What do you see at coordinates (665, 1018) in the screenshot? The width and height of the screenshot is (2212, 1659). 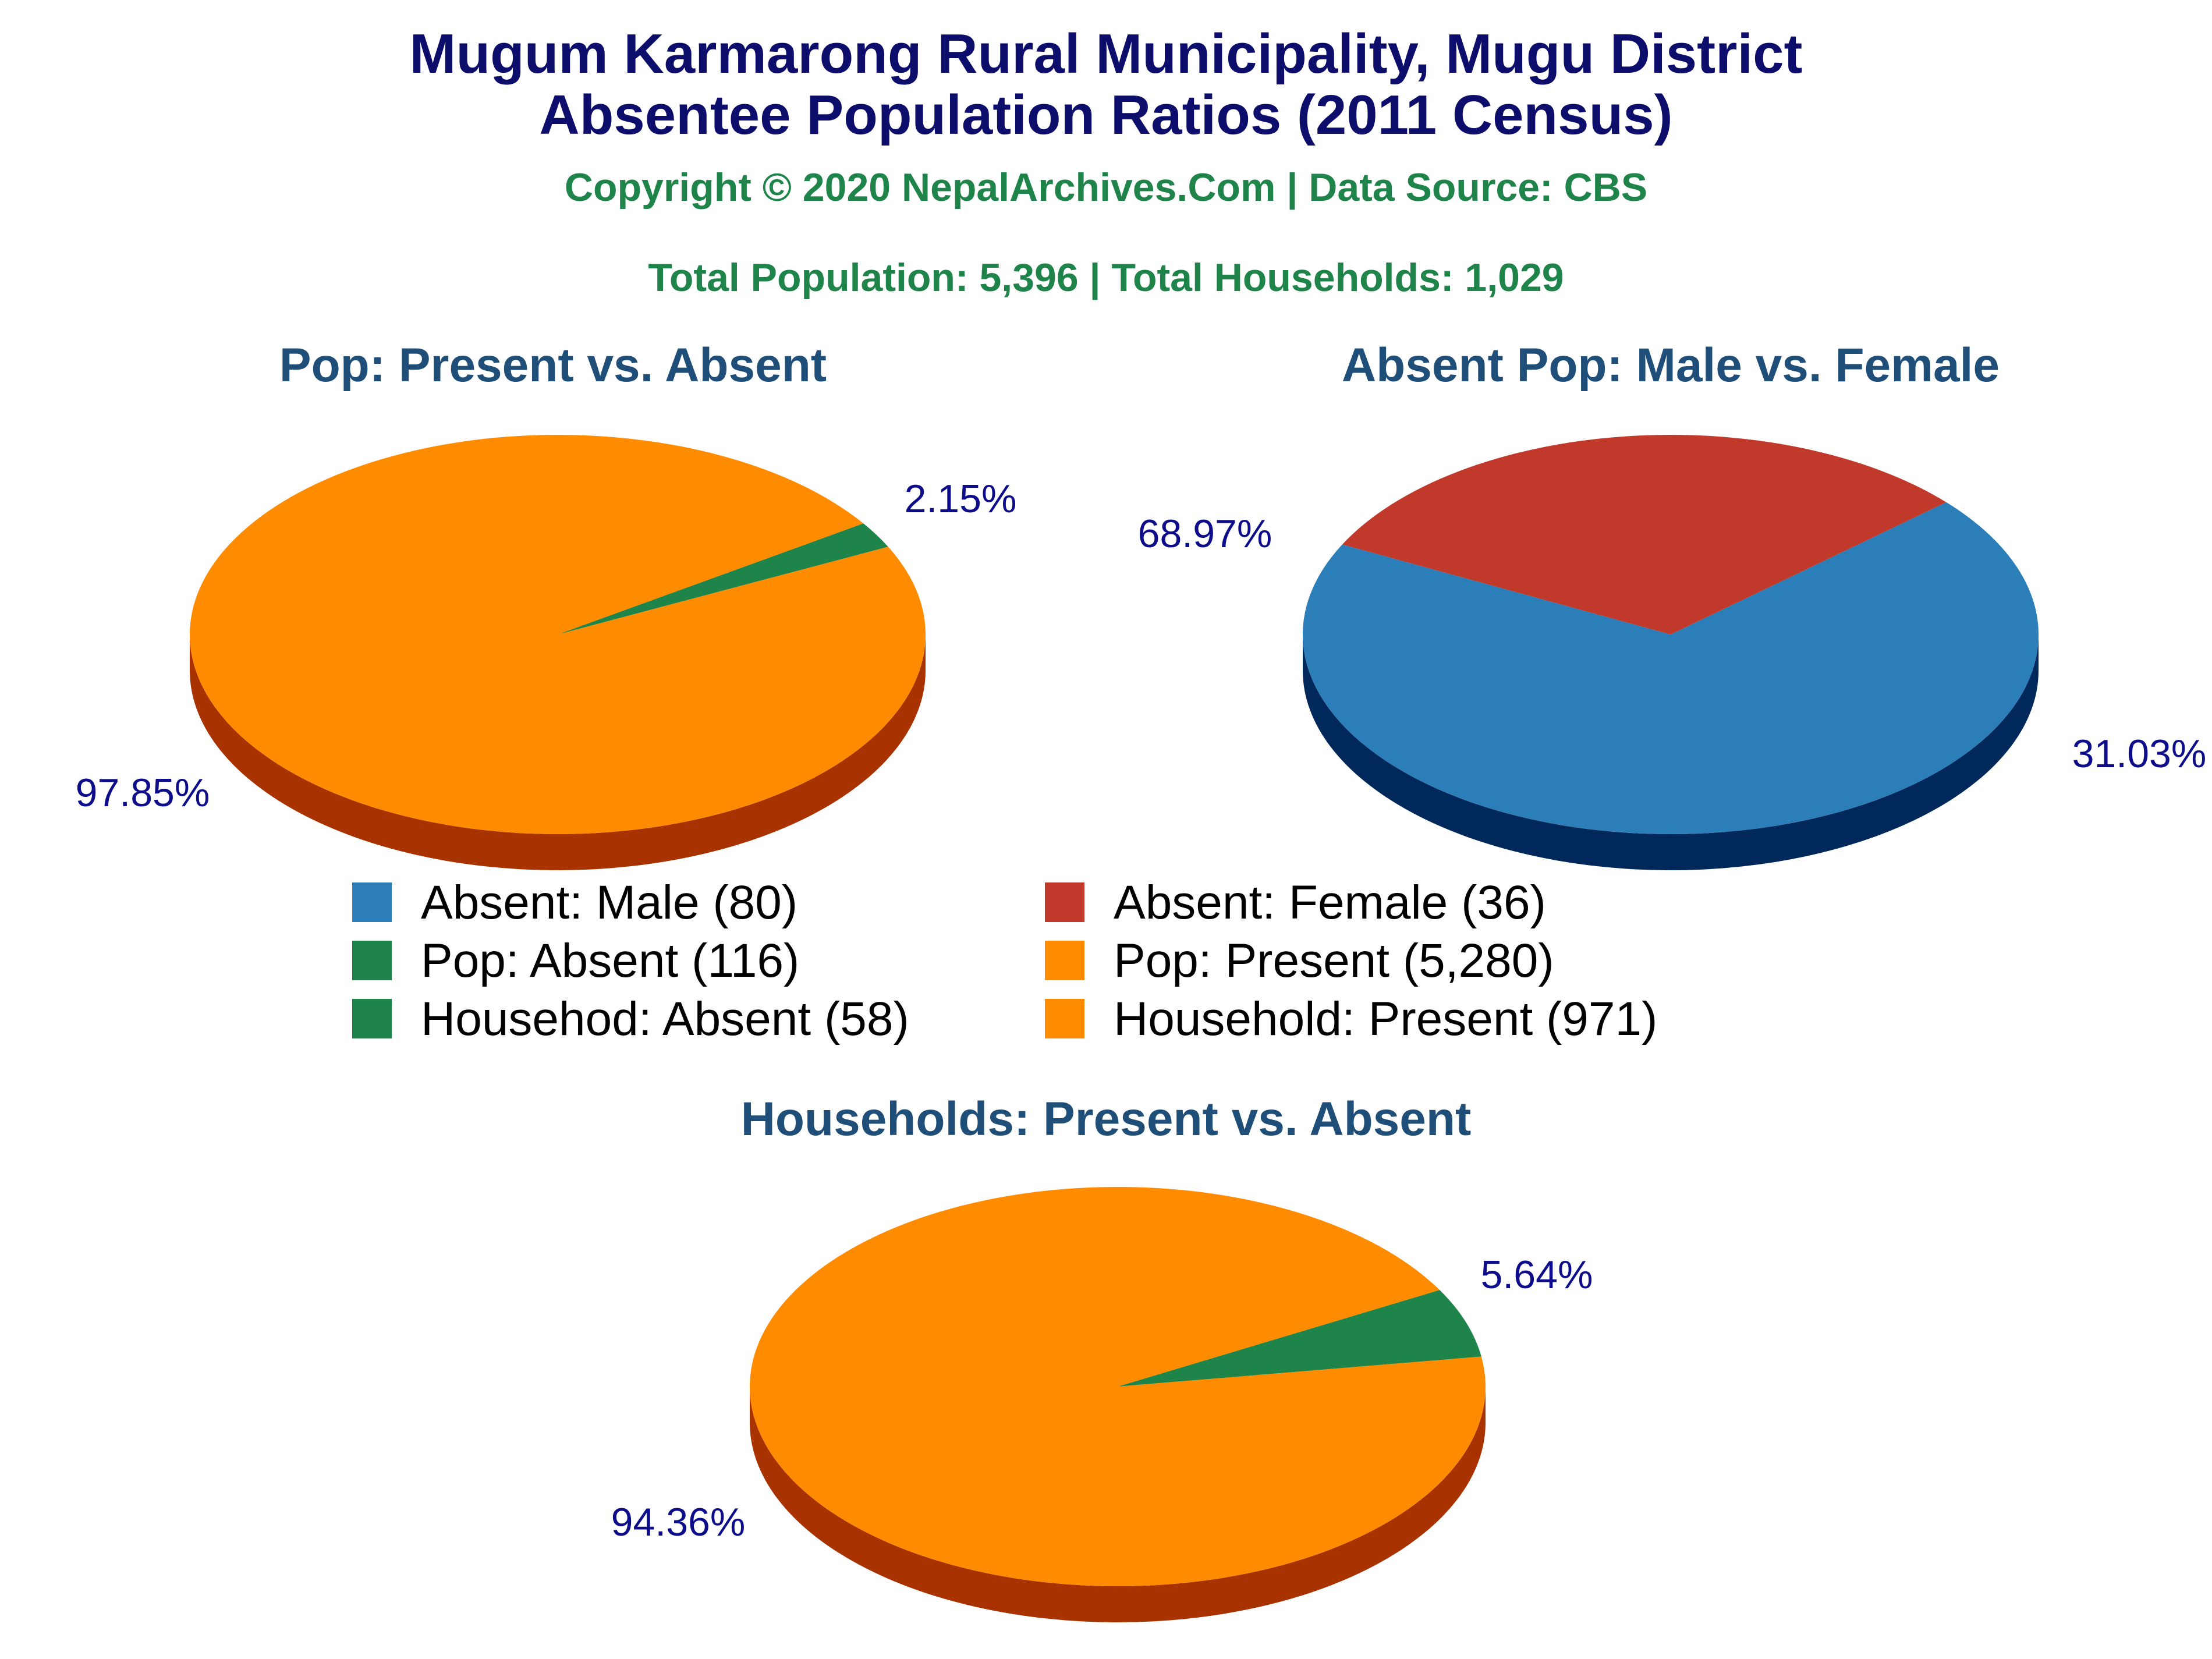 I see `legend-label-4: Househod: Absent (58)` at bounding box center [665, 1018].